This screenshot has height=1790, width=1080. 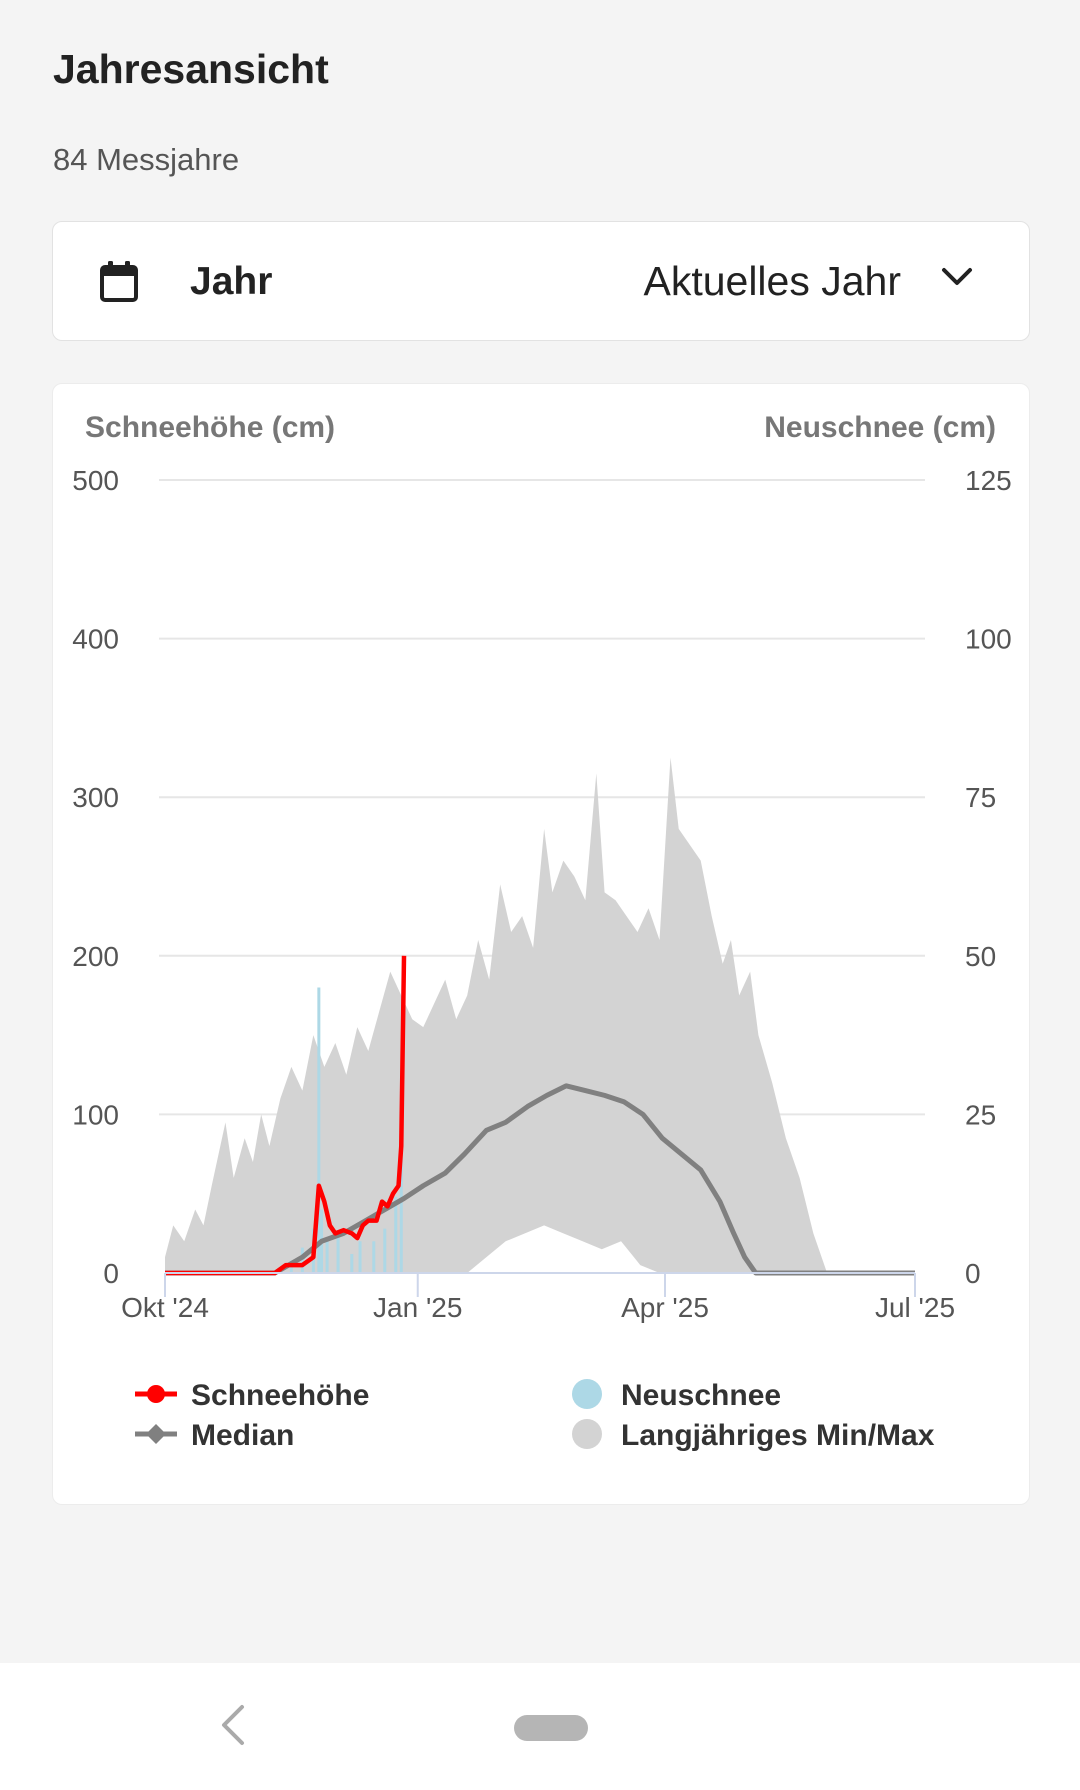 What do you see at coordinates (156, 1434) in the screenshot?
I see `legend-median-marker` at bounding box center [156, 1434].